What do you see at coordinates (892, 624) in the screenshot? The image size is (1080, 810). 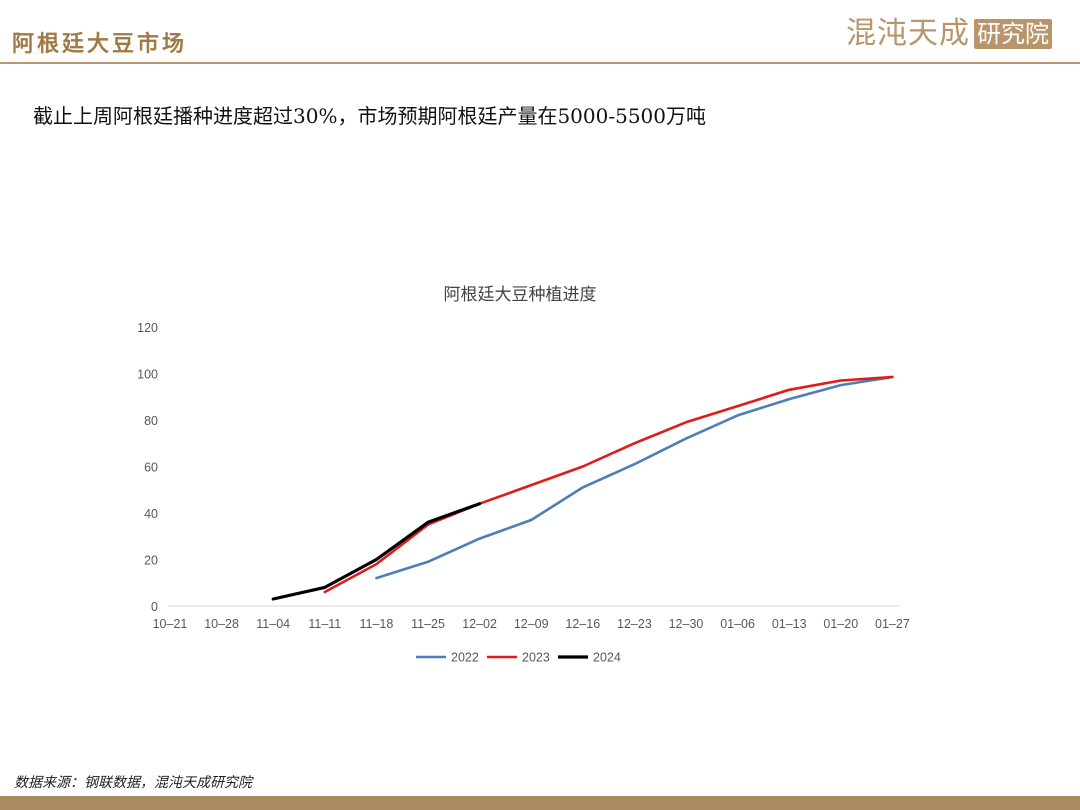 I see `x-tick-label: 01–27` at bounding box center [892, 624].